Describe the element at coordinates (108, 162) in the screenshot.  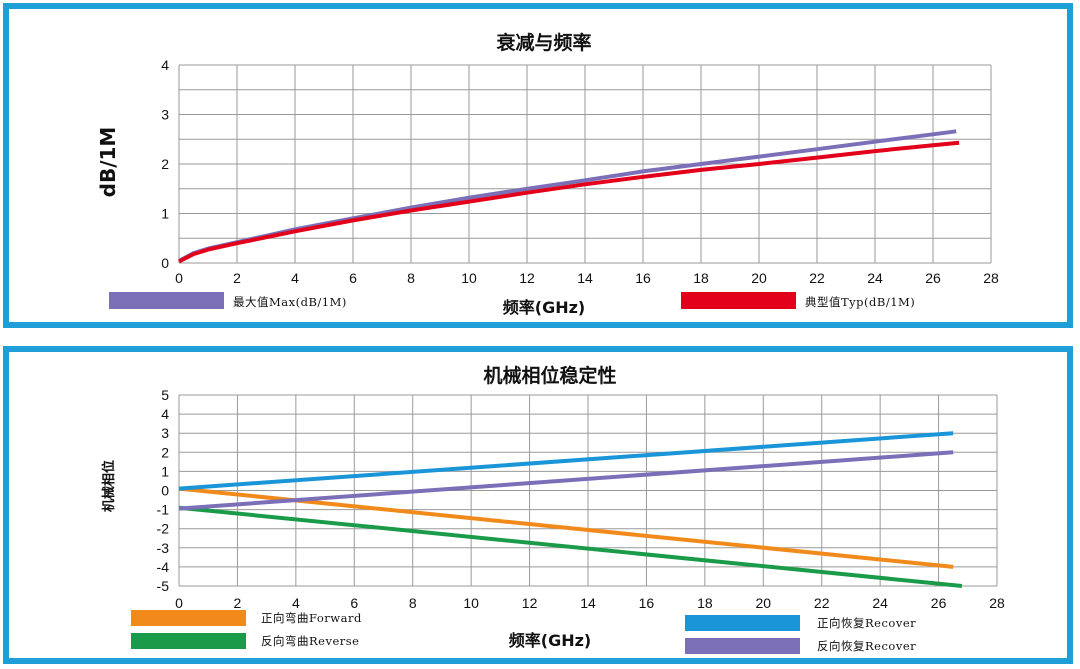
I see `y-axis-label: dB/1M` at that location.